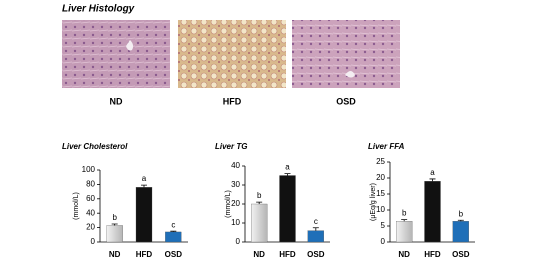 The image size is (534, 264). Describe the element at coordinates (346, 101) in the screenshot. I see `histology-label: OSD` at that location.